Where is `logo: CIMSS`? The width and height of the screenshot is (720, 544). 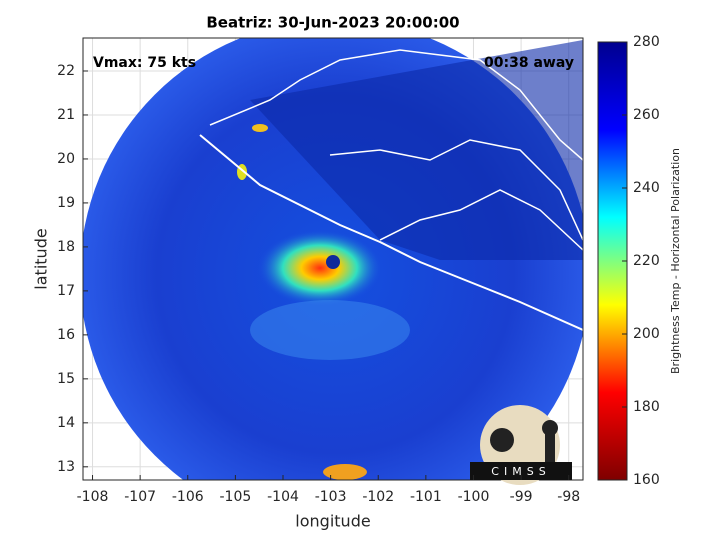
logo: CIMSS is located at coordinates (521, 445).